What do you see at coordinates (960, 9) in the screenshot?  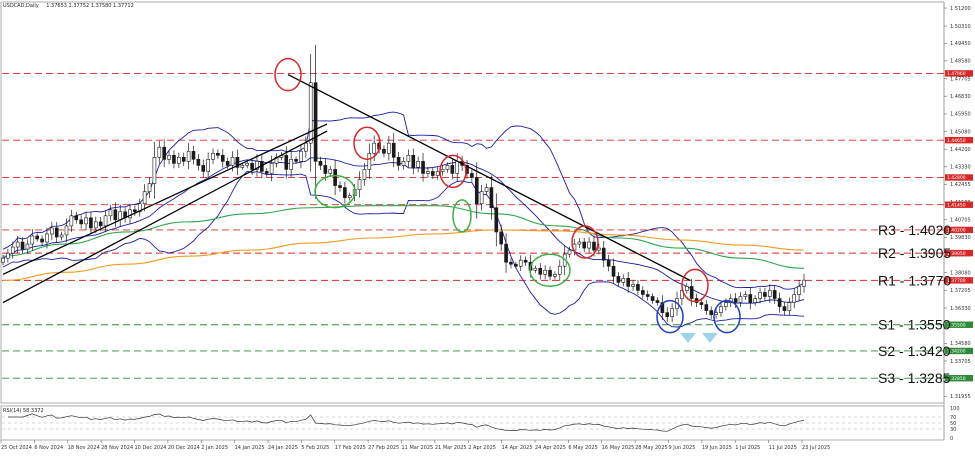 I see `y-tick-label: 1.51200` at bounding box center [960, 9].